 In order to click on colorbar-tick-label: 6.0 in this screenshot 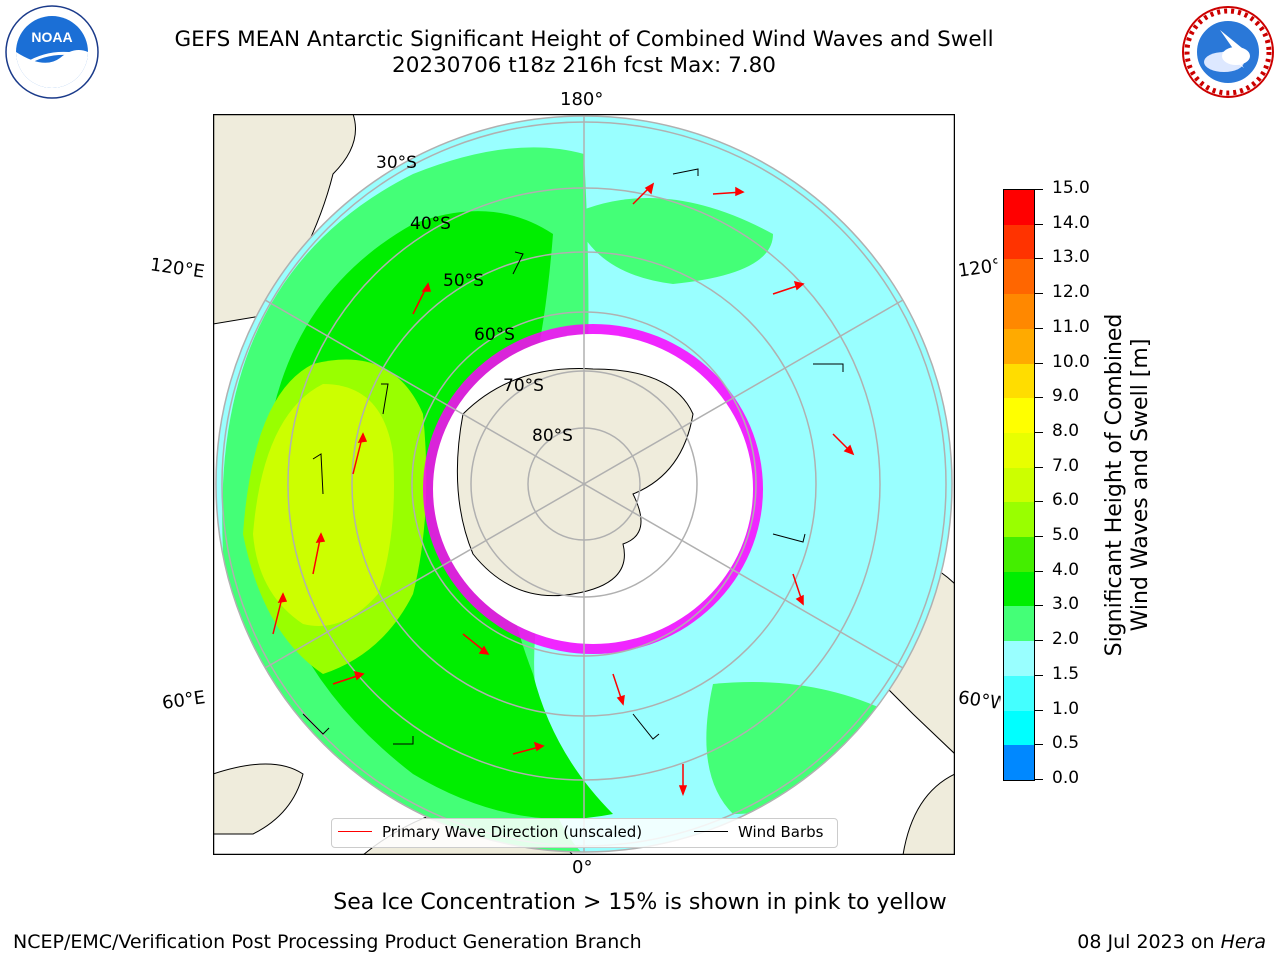, I will do `click(1066, 500)`.